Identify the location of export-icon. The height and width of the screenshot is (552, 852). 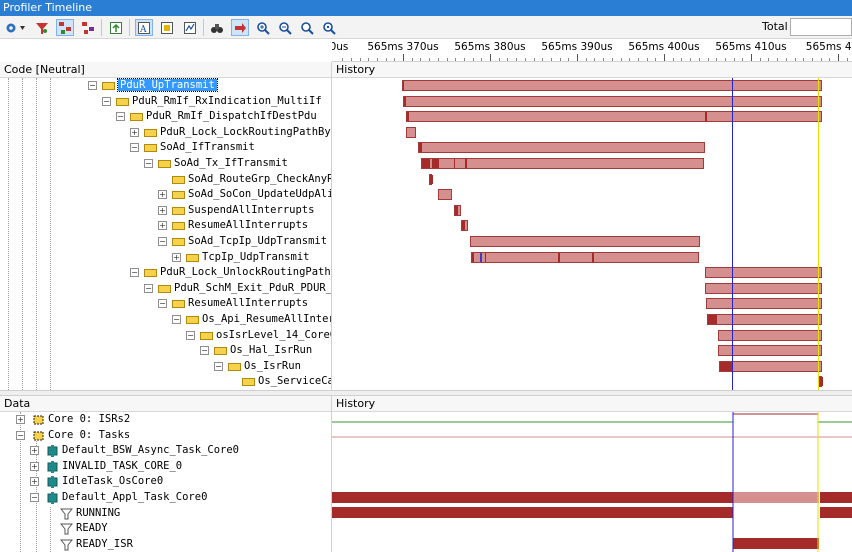
(116, 27).